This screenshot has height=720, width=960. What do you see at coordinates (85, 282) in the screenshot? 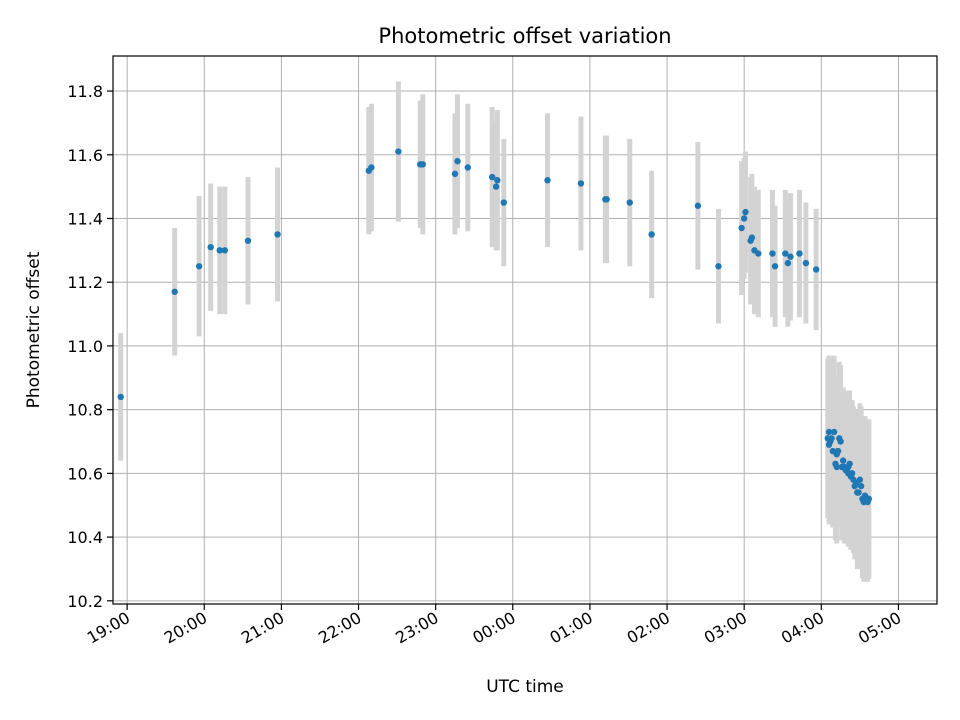
I see `y-tick-label: 11.2` at bounding box center [85, 282].